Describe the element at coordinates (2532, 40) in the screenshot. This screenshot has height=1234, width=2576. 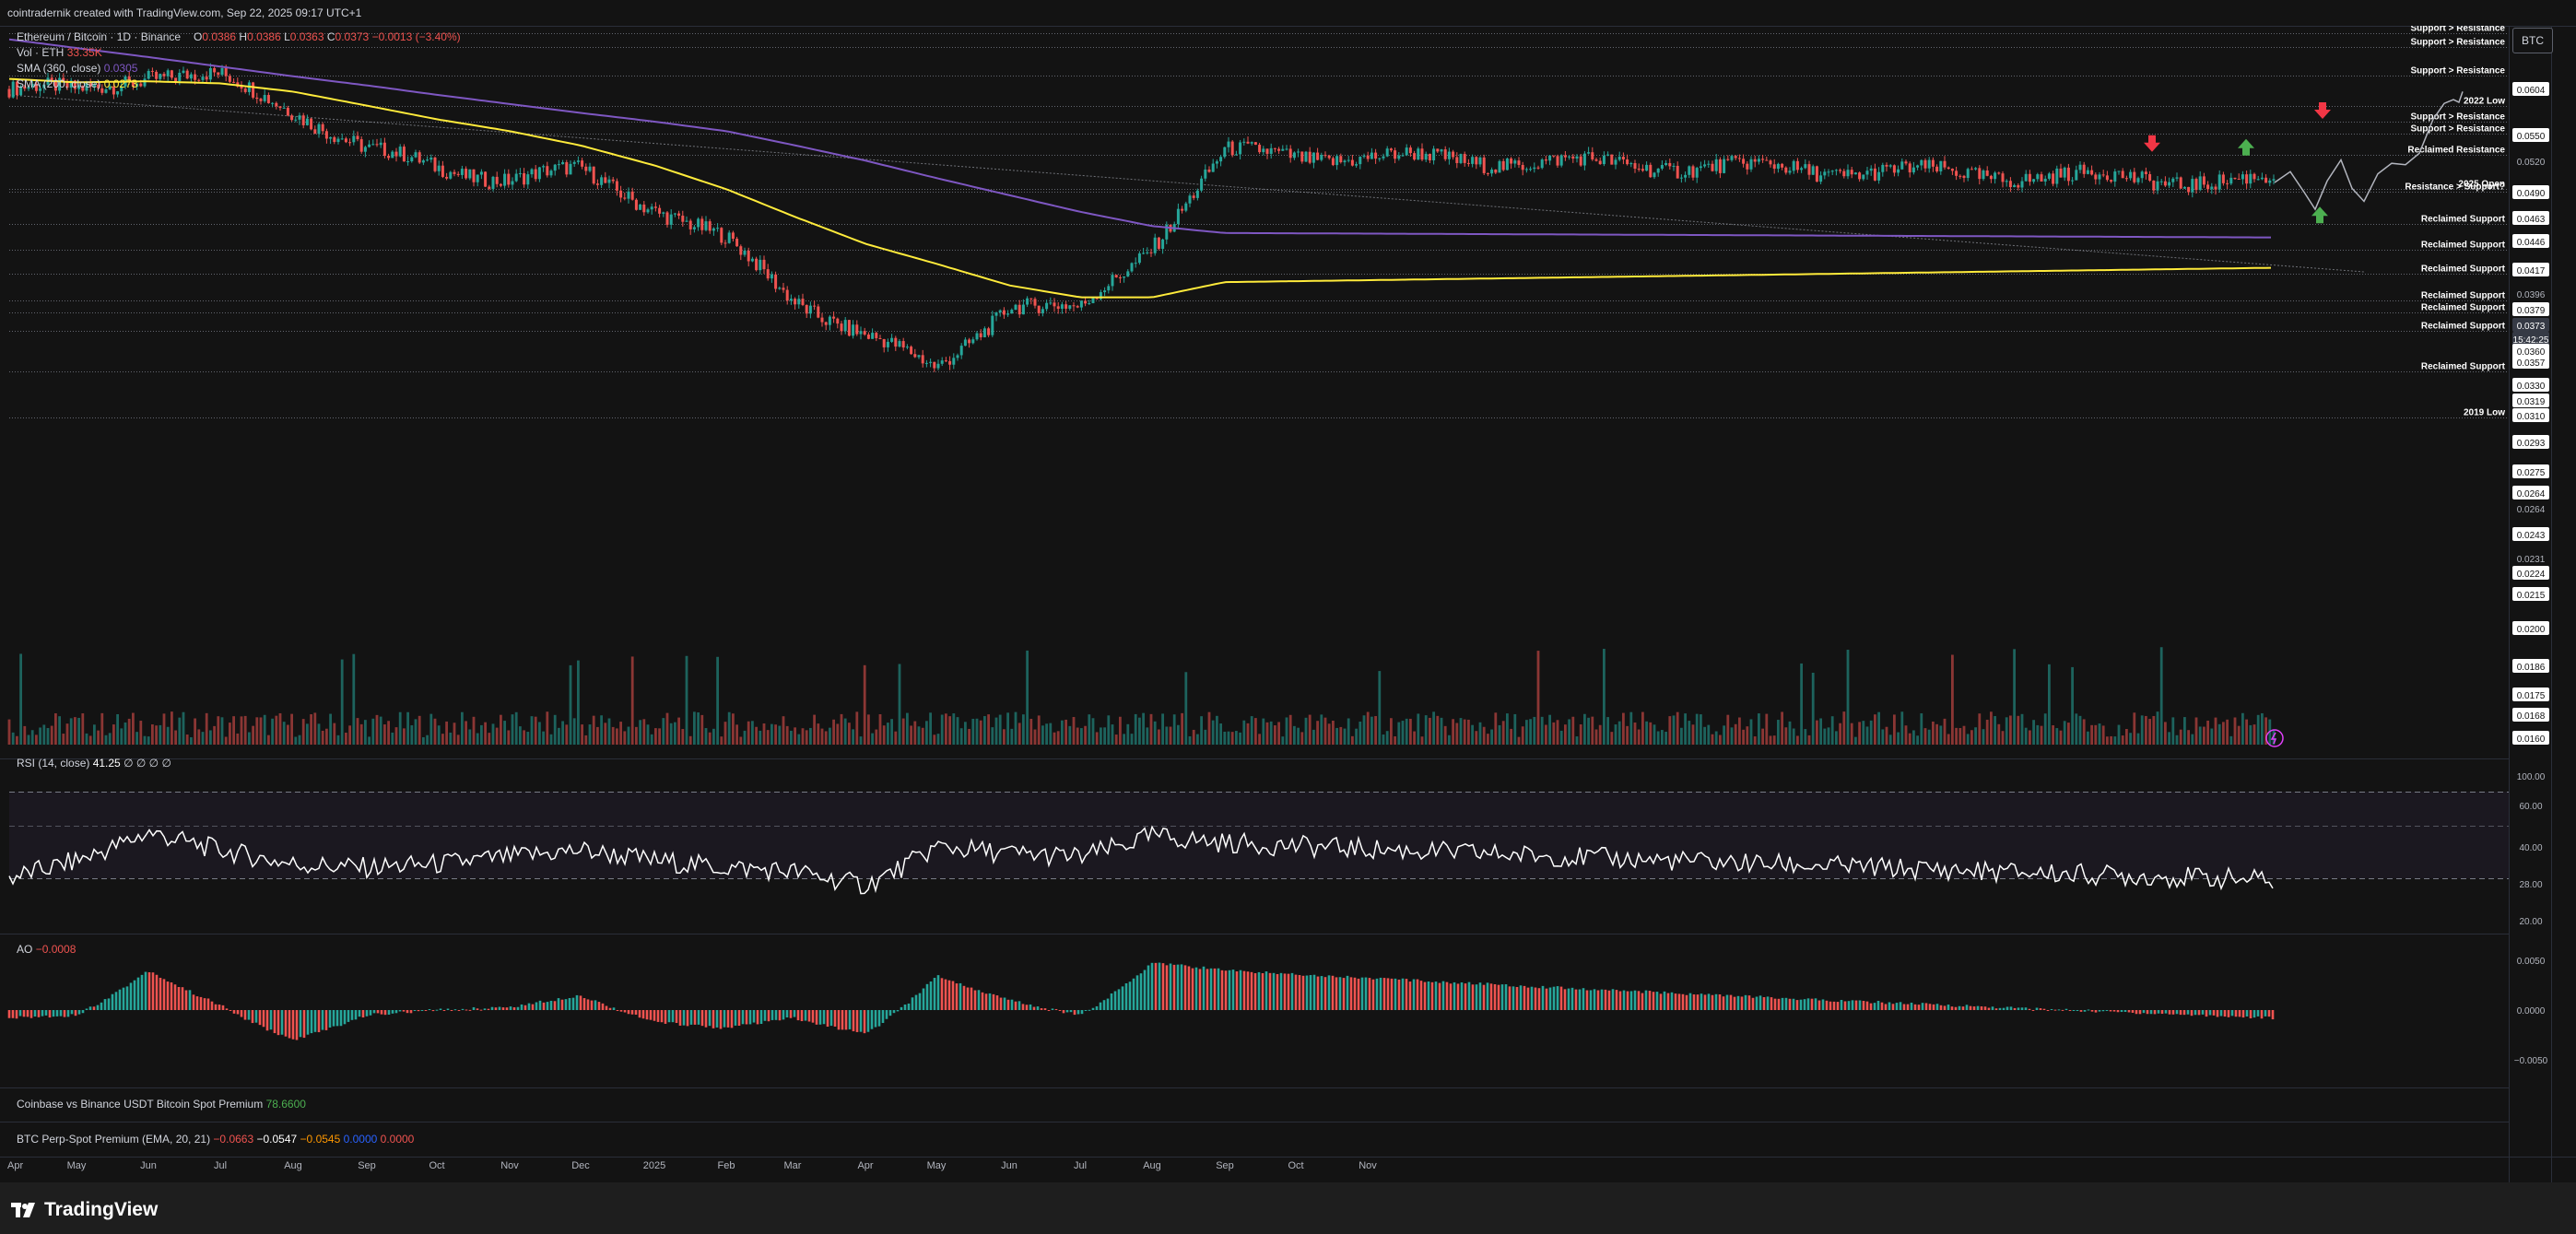
I see `symbol-button: BTC` at that location.